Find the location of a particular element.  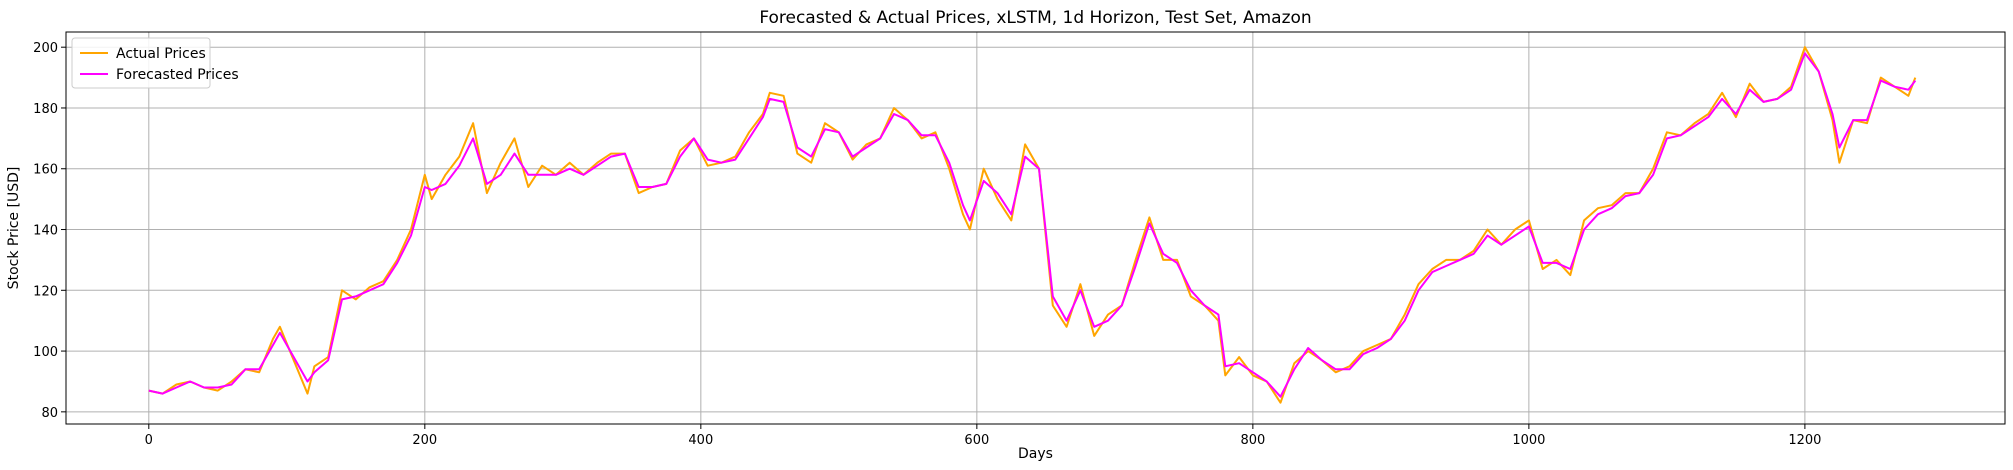

x-tick-label: 200 is located at coordinates (424, 440).